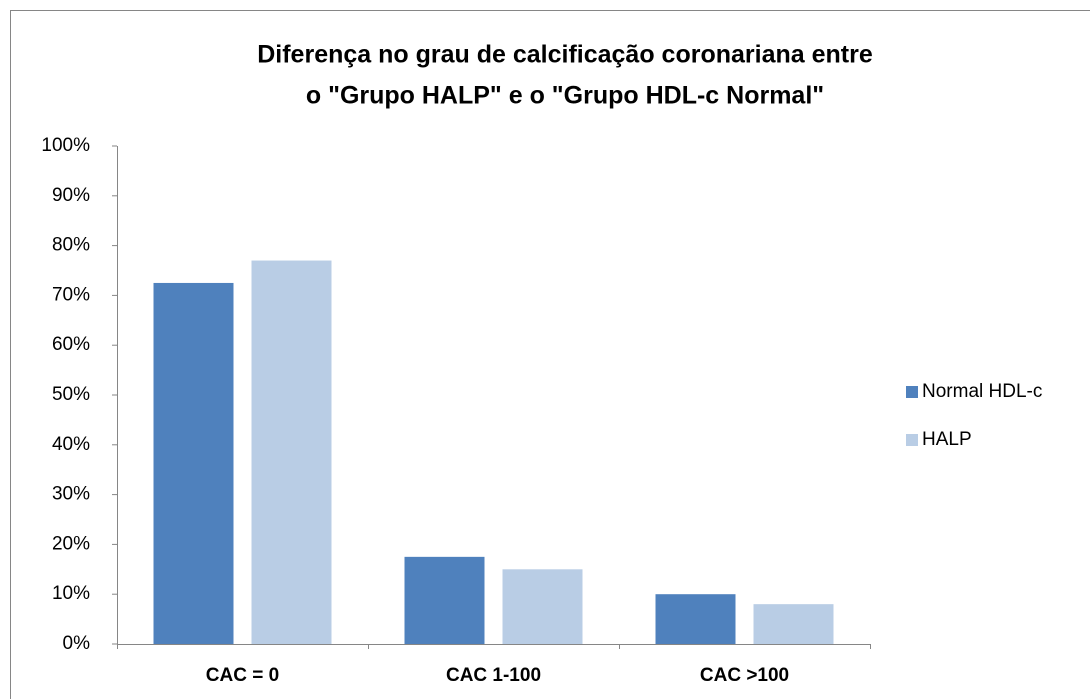 This screenshot has width=1090, height=699. What do you see at coordinates (71, 494) in the screenshot?
I see `y-tick-label: 30%` at bounding box center [71, 494].